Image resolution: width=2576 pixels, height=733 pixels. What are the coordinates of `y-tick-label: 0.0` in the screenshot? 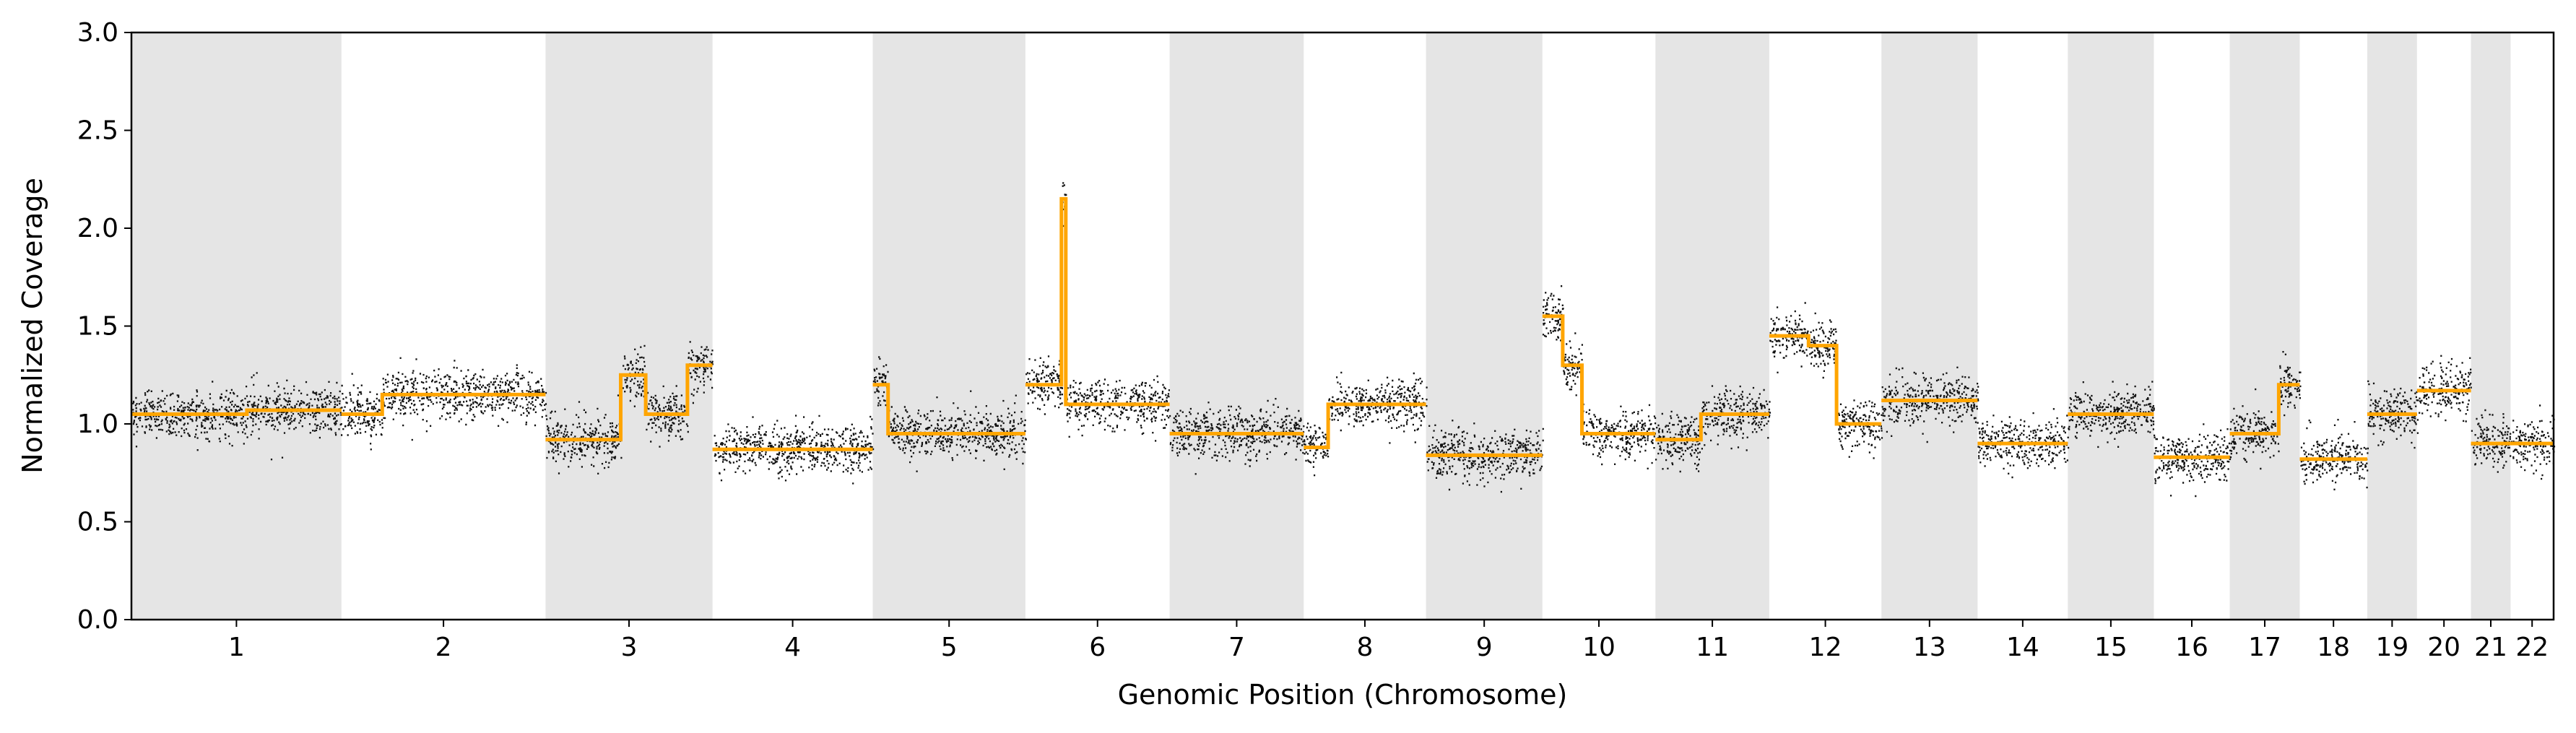 It's located at (97, 620).